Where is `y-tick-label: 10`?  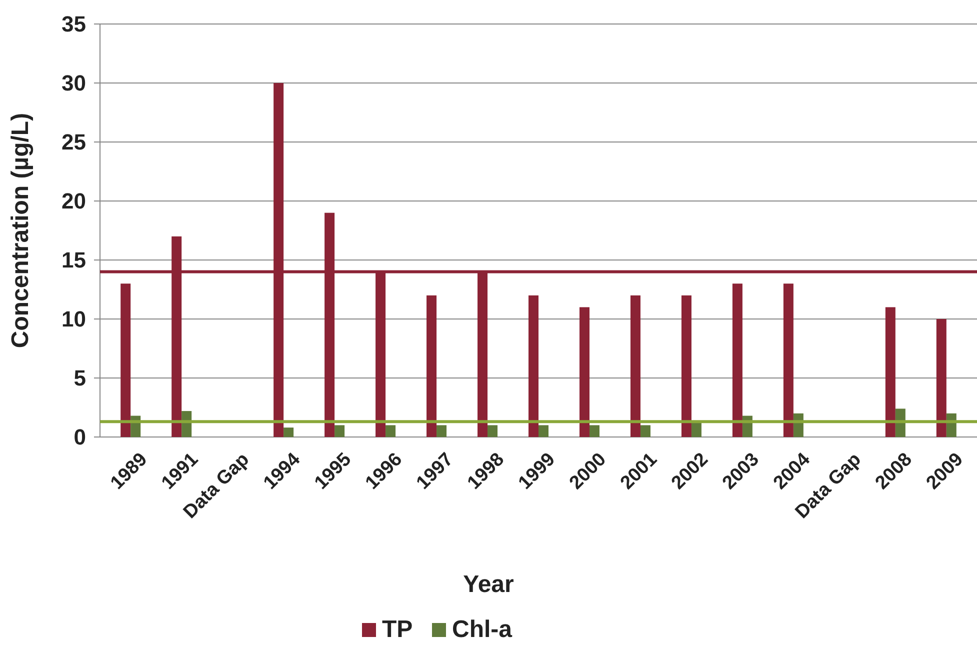
y-tick-label: 10 is located at coordinates (74, 319).